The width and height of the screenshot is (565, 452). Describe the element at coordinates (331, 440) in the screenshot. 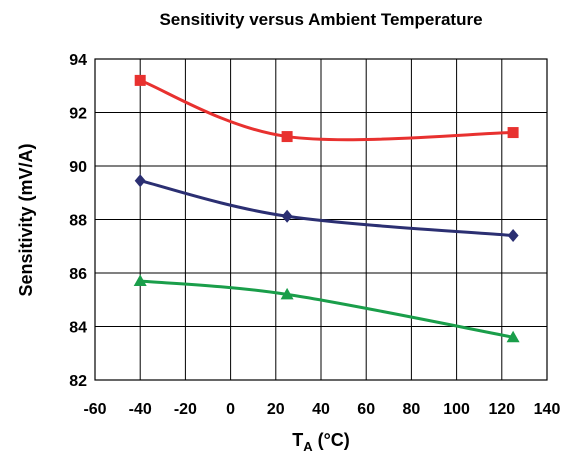

I see `x-axis-label-unit: (°C)` at that location.